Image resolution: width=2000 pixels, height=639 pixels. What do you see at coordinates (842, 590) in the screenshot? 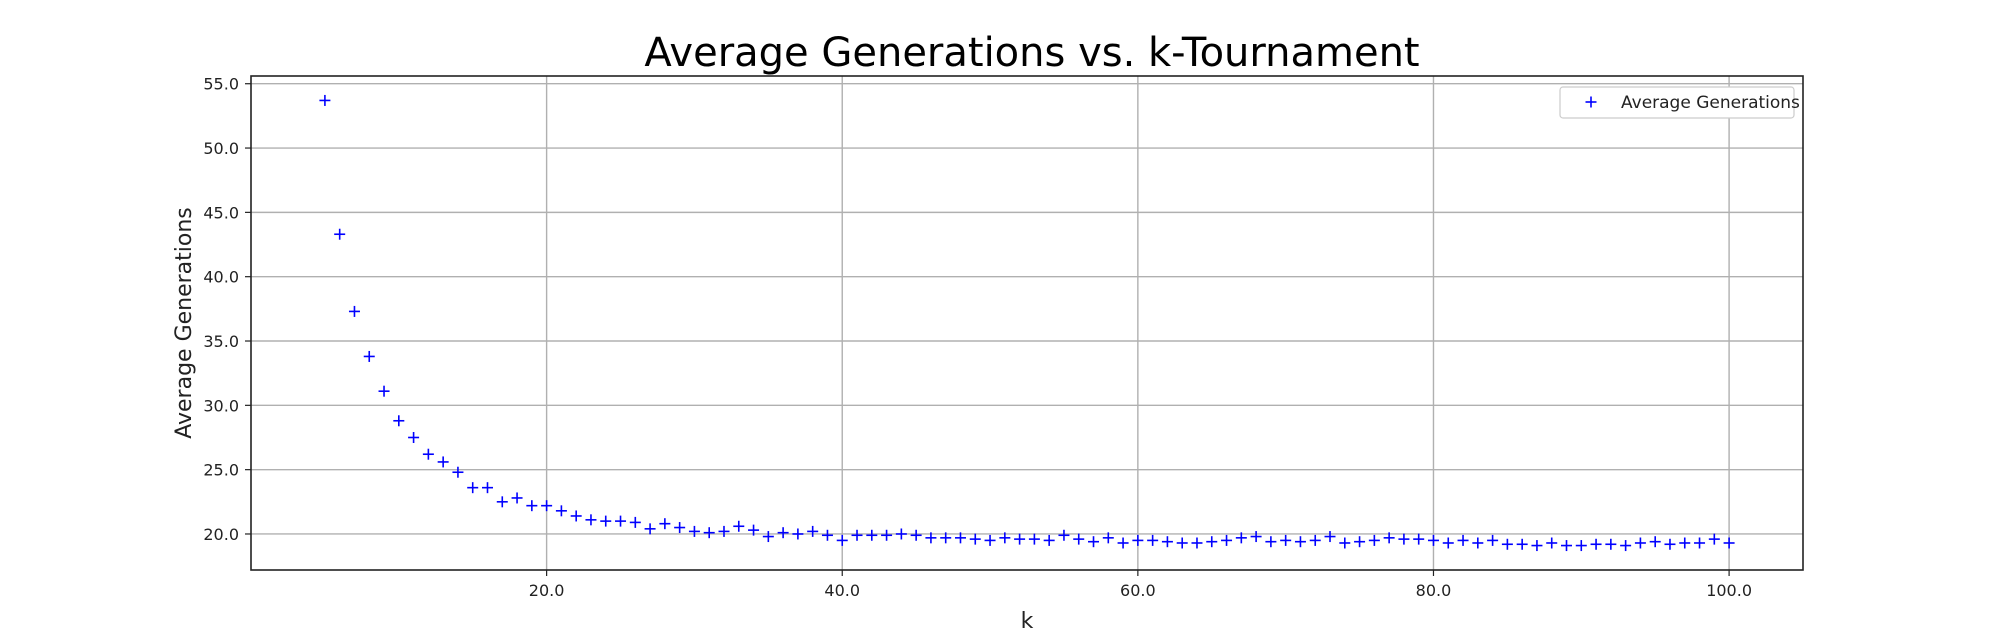
I see `x-tick-label: 40.0` at bounding box center [842, 590].